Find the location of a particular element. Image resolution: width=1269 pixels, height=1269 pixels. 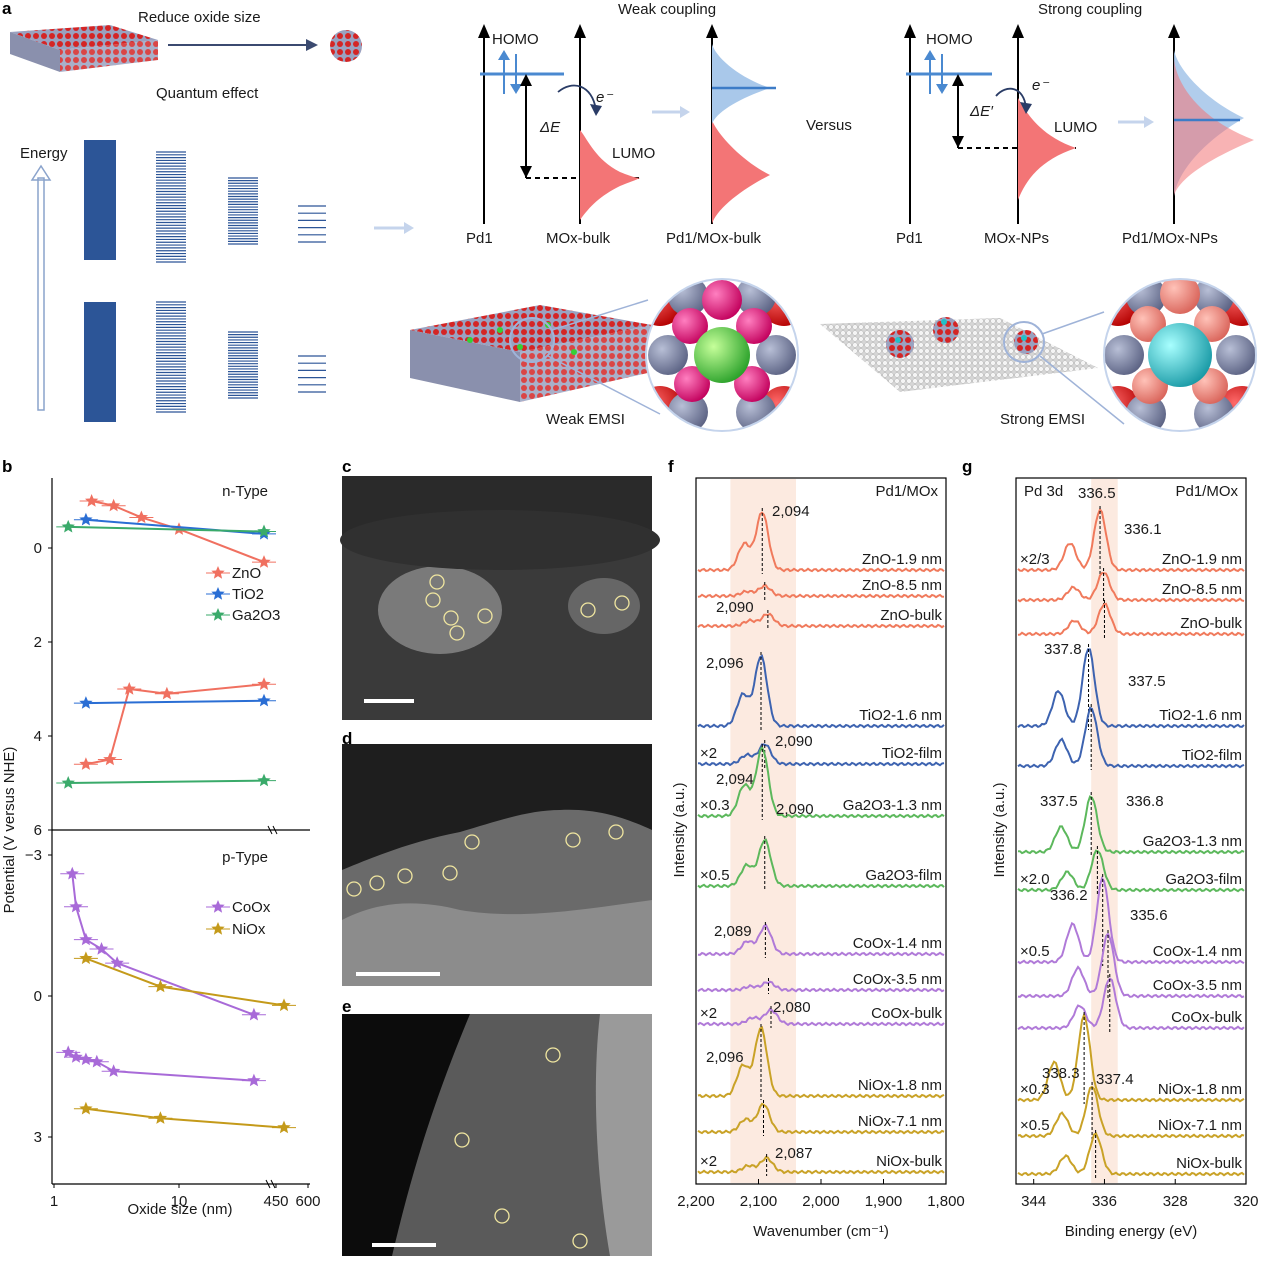

legend-label: TiO2 is located at coordinates (248, 594).